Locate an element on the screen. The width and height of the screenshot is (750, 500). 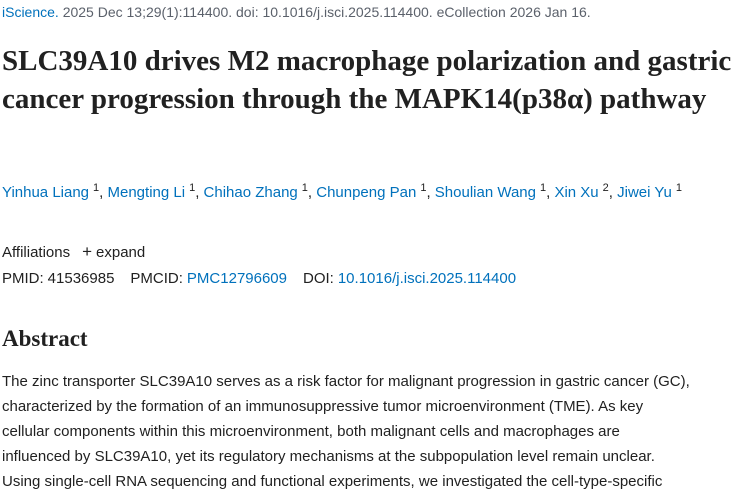
author-name: Mengting Li is located at coordinates (146, 192).